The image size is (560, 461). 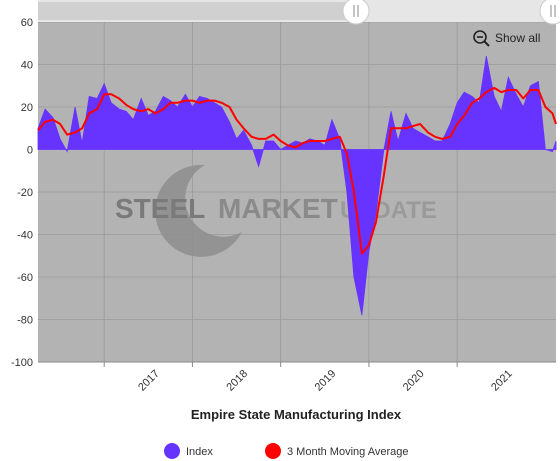 I want to click on legend-item-moving-average: 3 Month Moving Average, so click(x=336, y=451).